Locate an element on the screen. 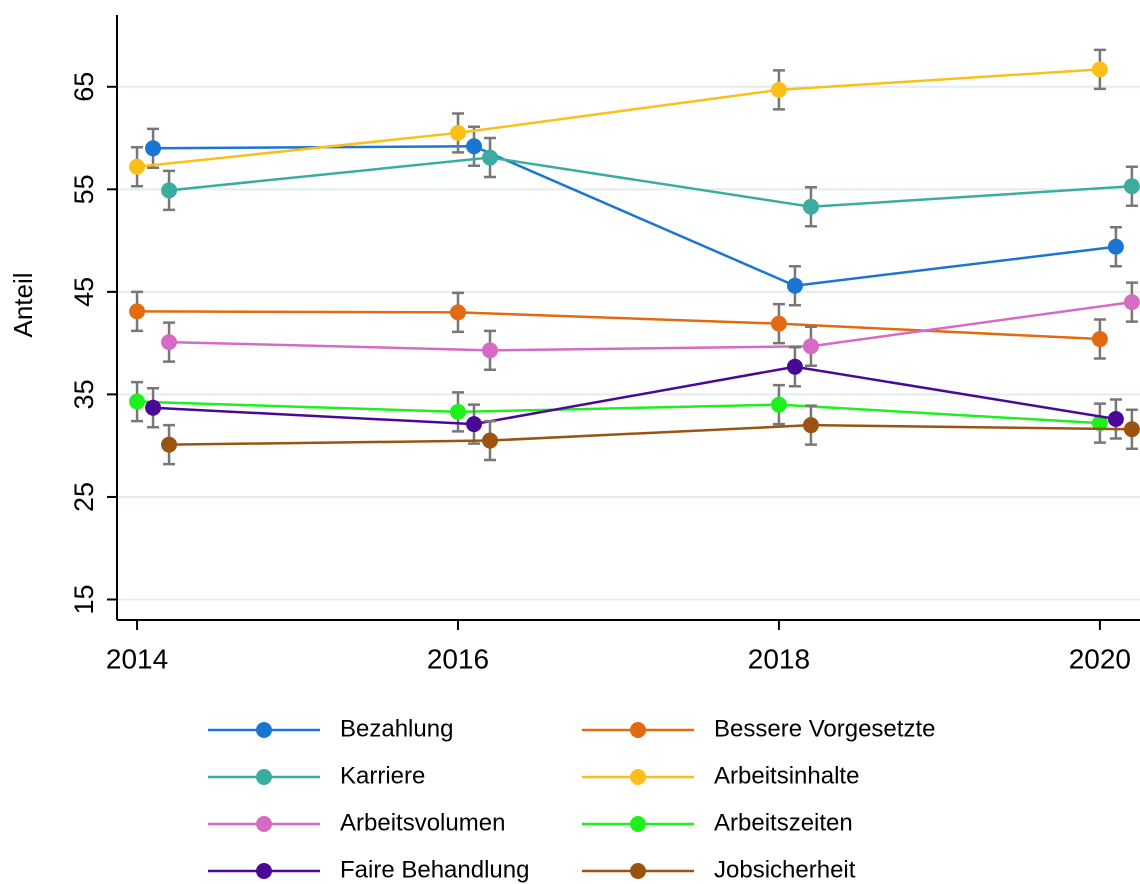  legend-item: Arbeitsinhalte is located at coordinates (720, 775).